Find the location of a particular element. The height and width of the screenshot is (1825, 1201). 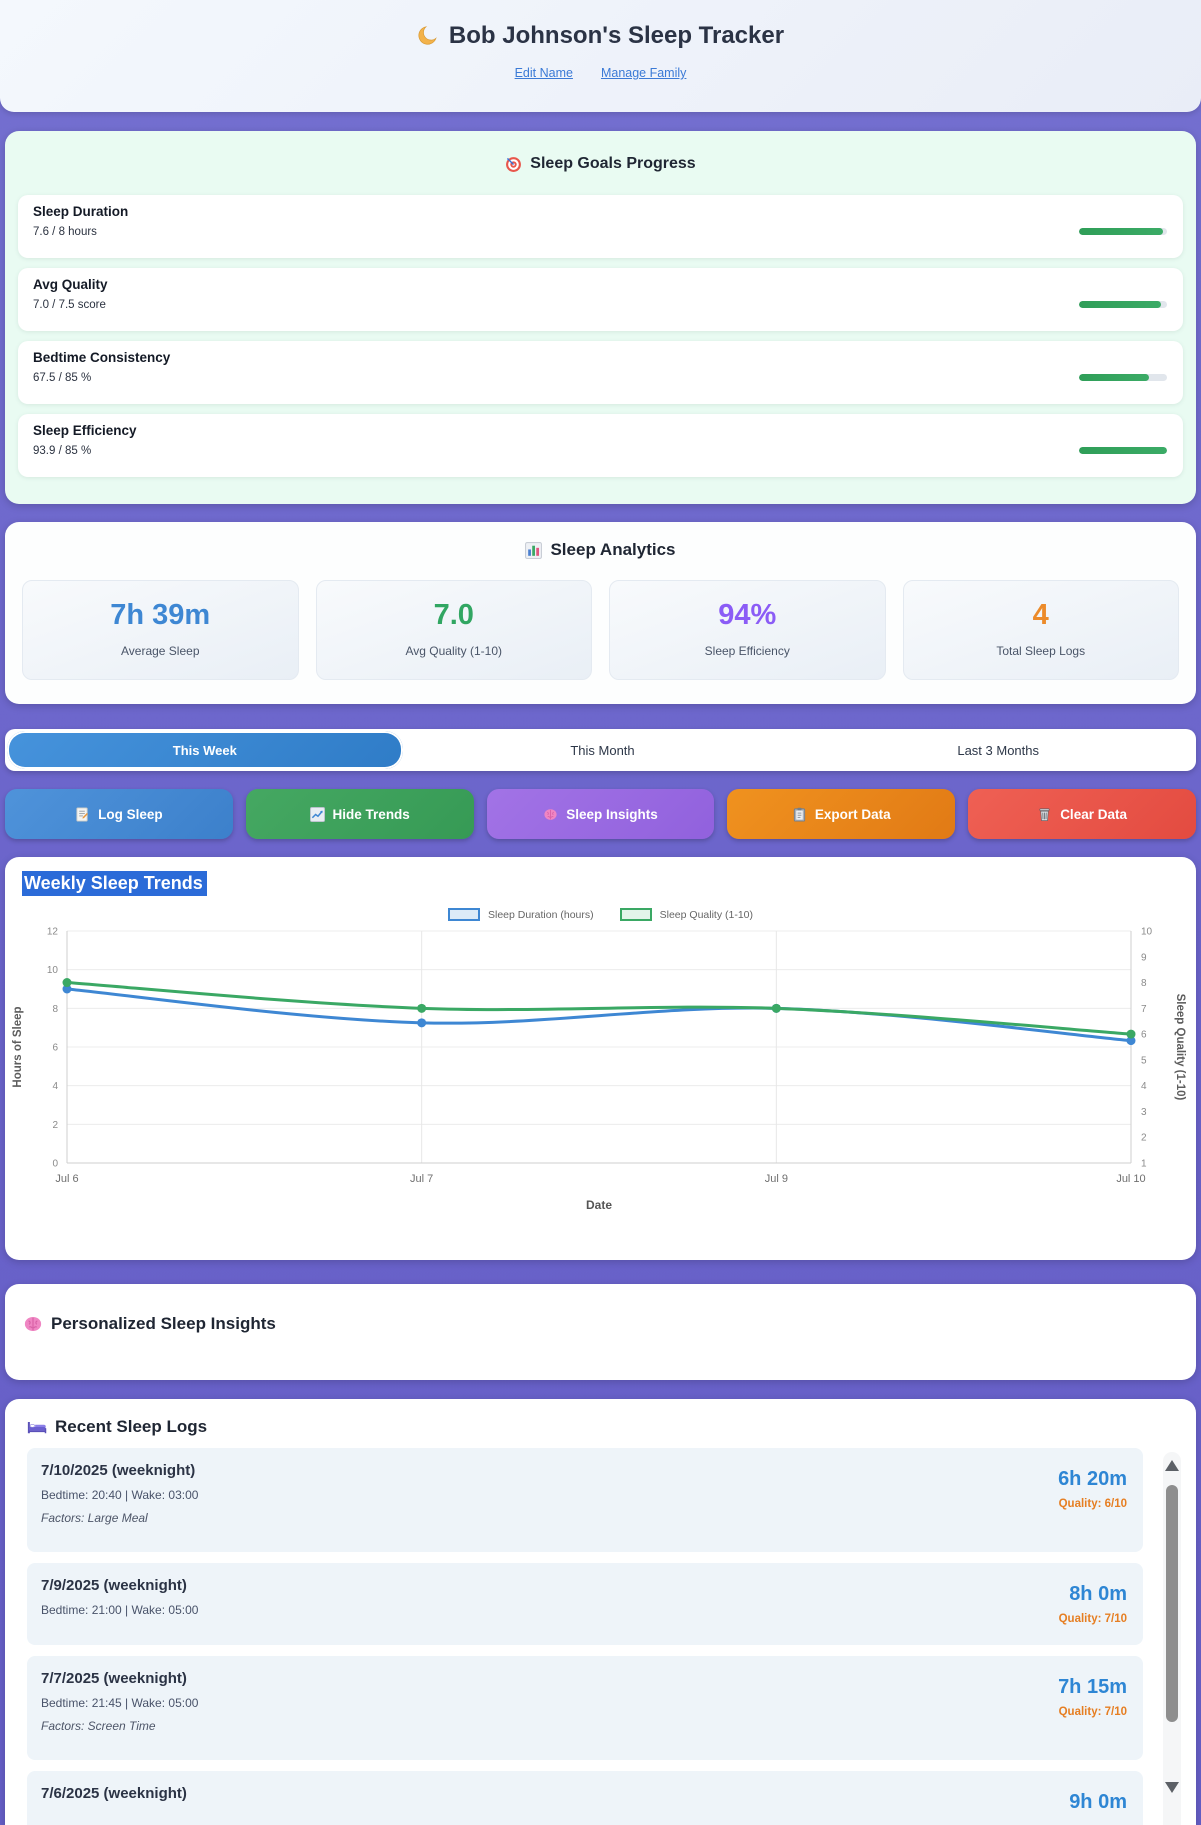

log-list-scrollbar is located at coordinates (1172, 1638).